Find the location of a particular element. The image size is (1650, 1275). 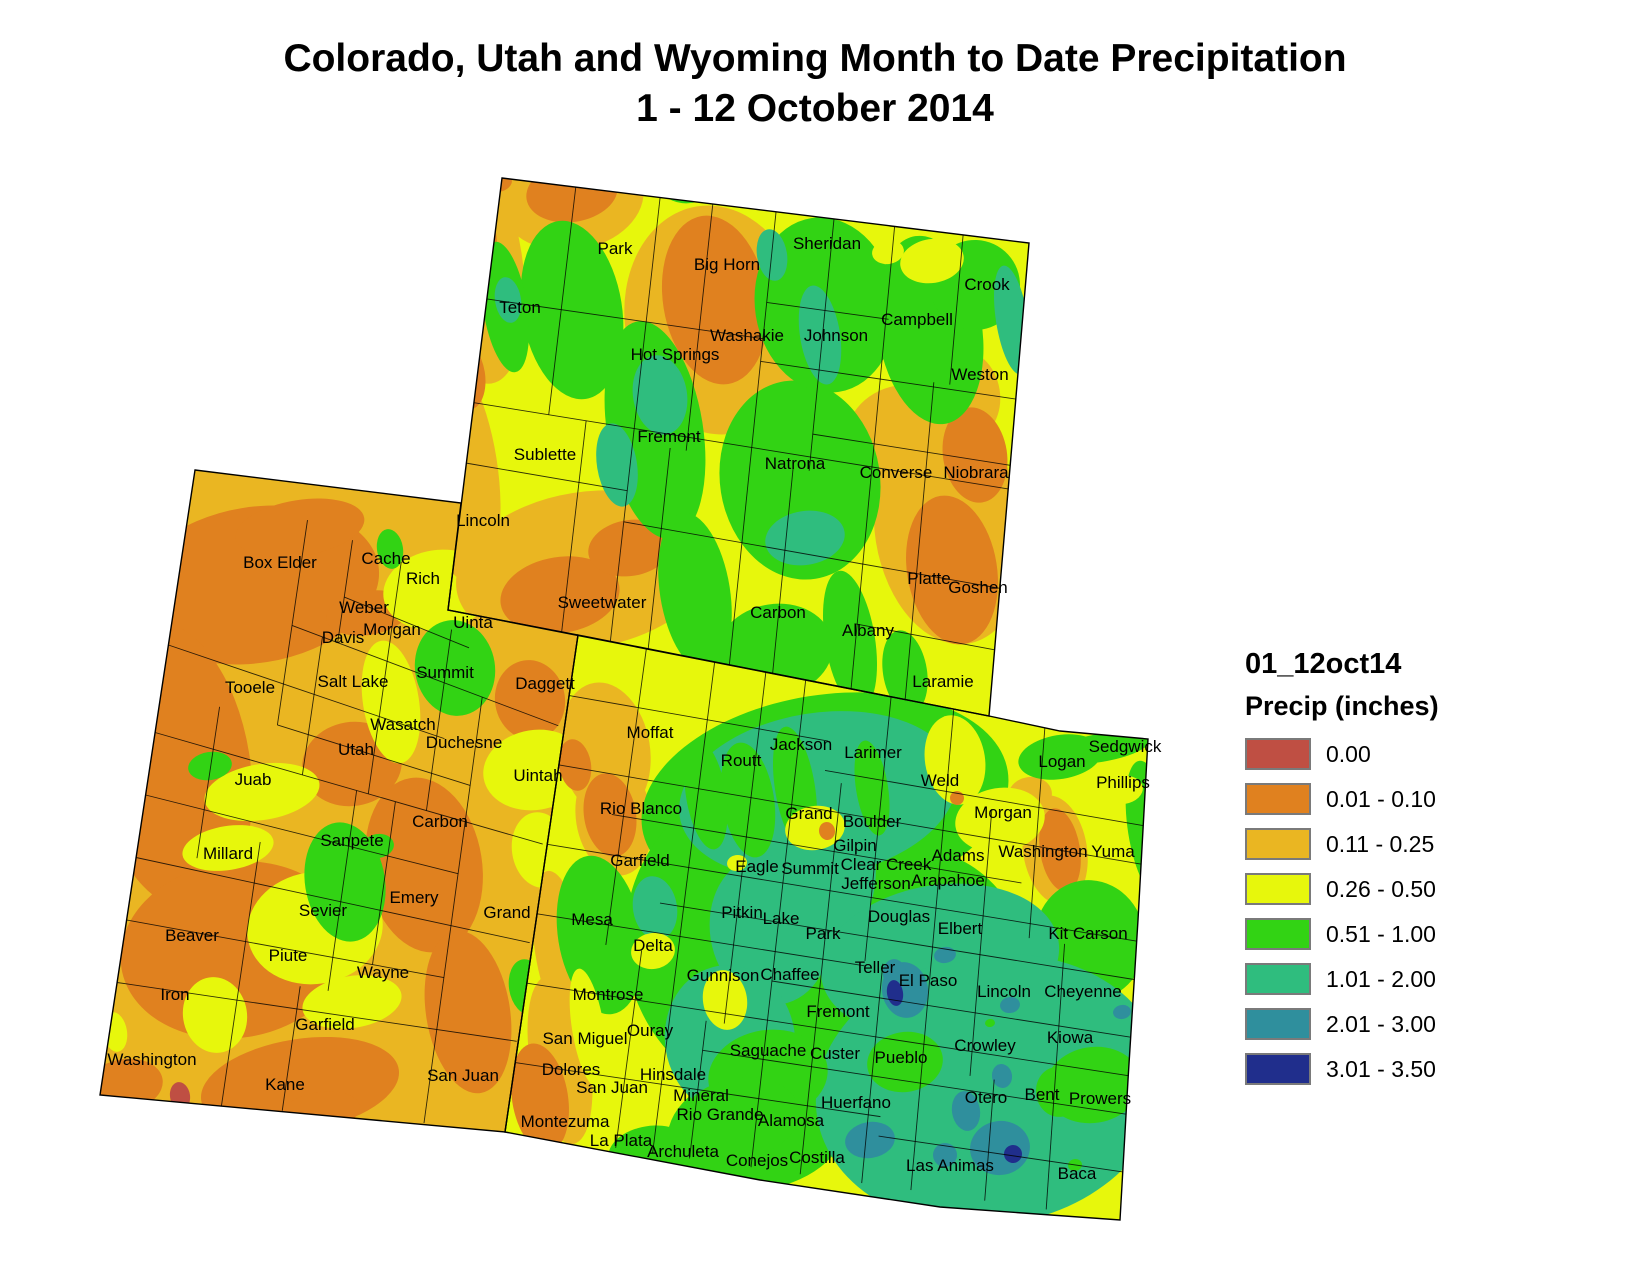

county-label-elbert: Elbert is located at coordinates (960, 928).